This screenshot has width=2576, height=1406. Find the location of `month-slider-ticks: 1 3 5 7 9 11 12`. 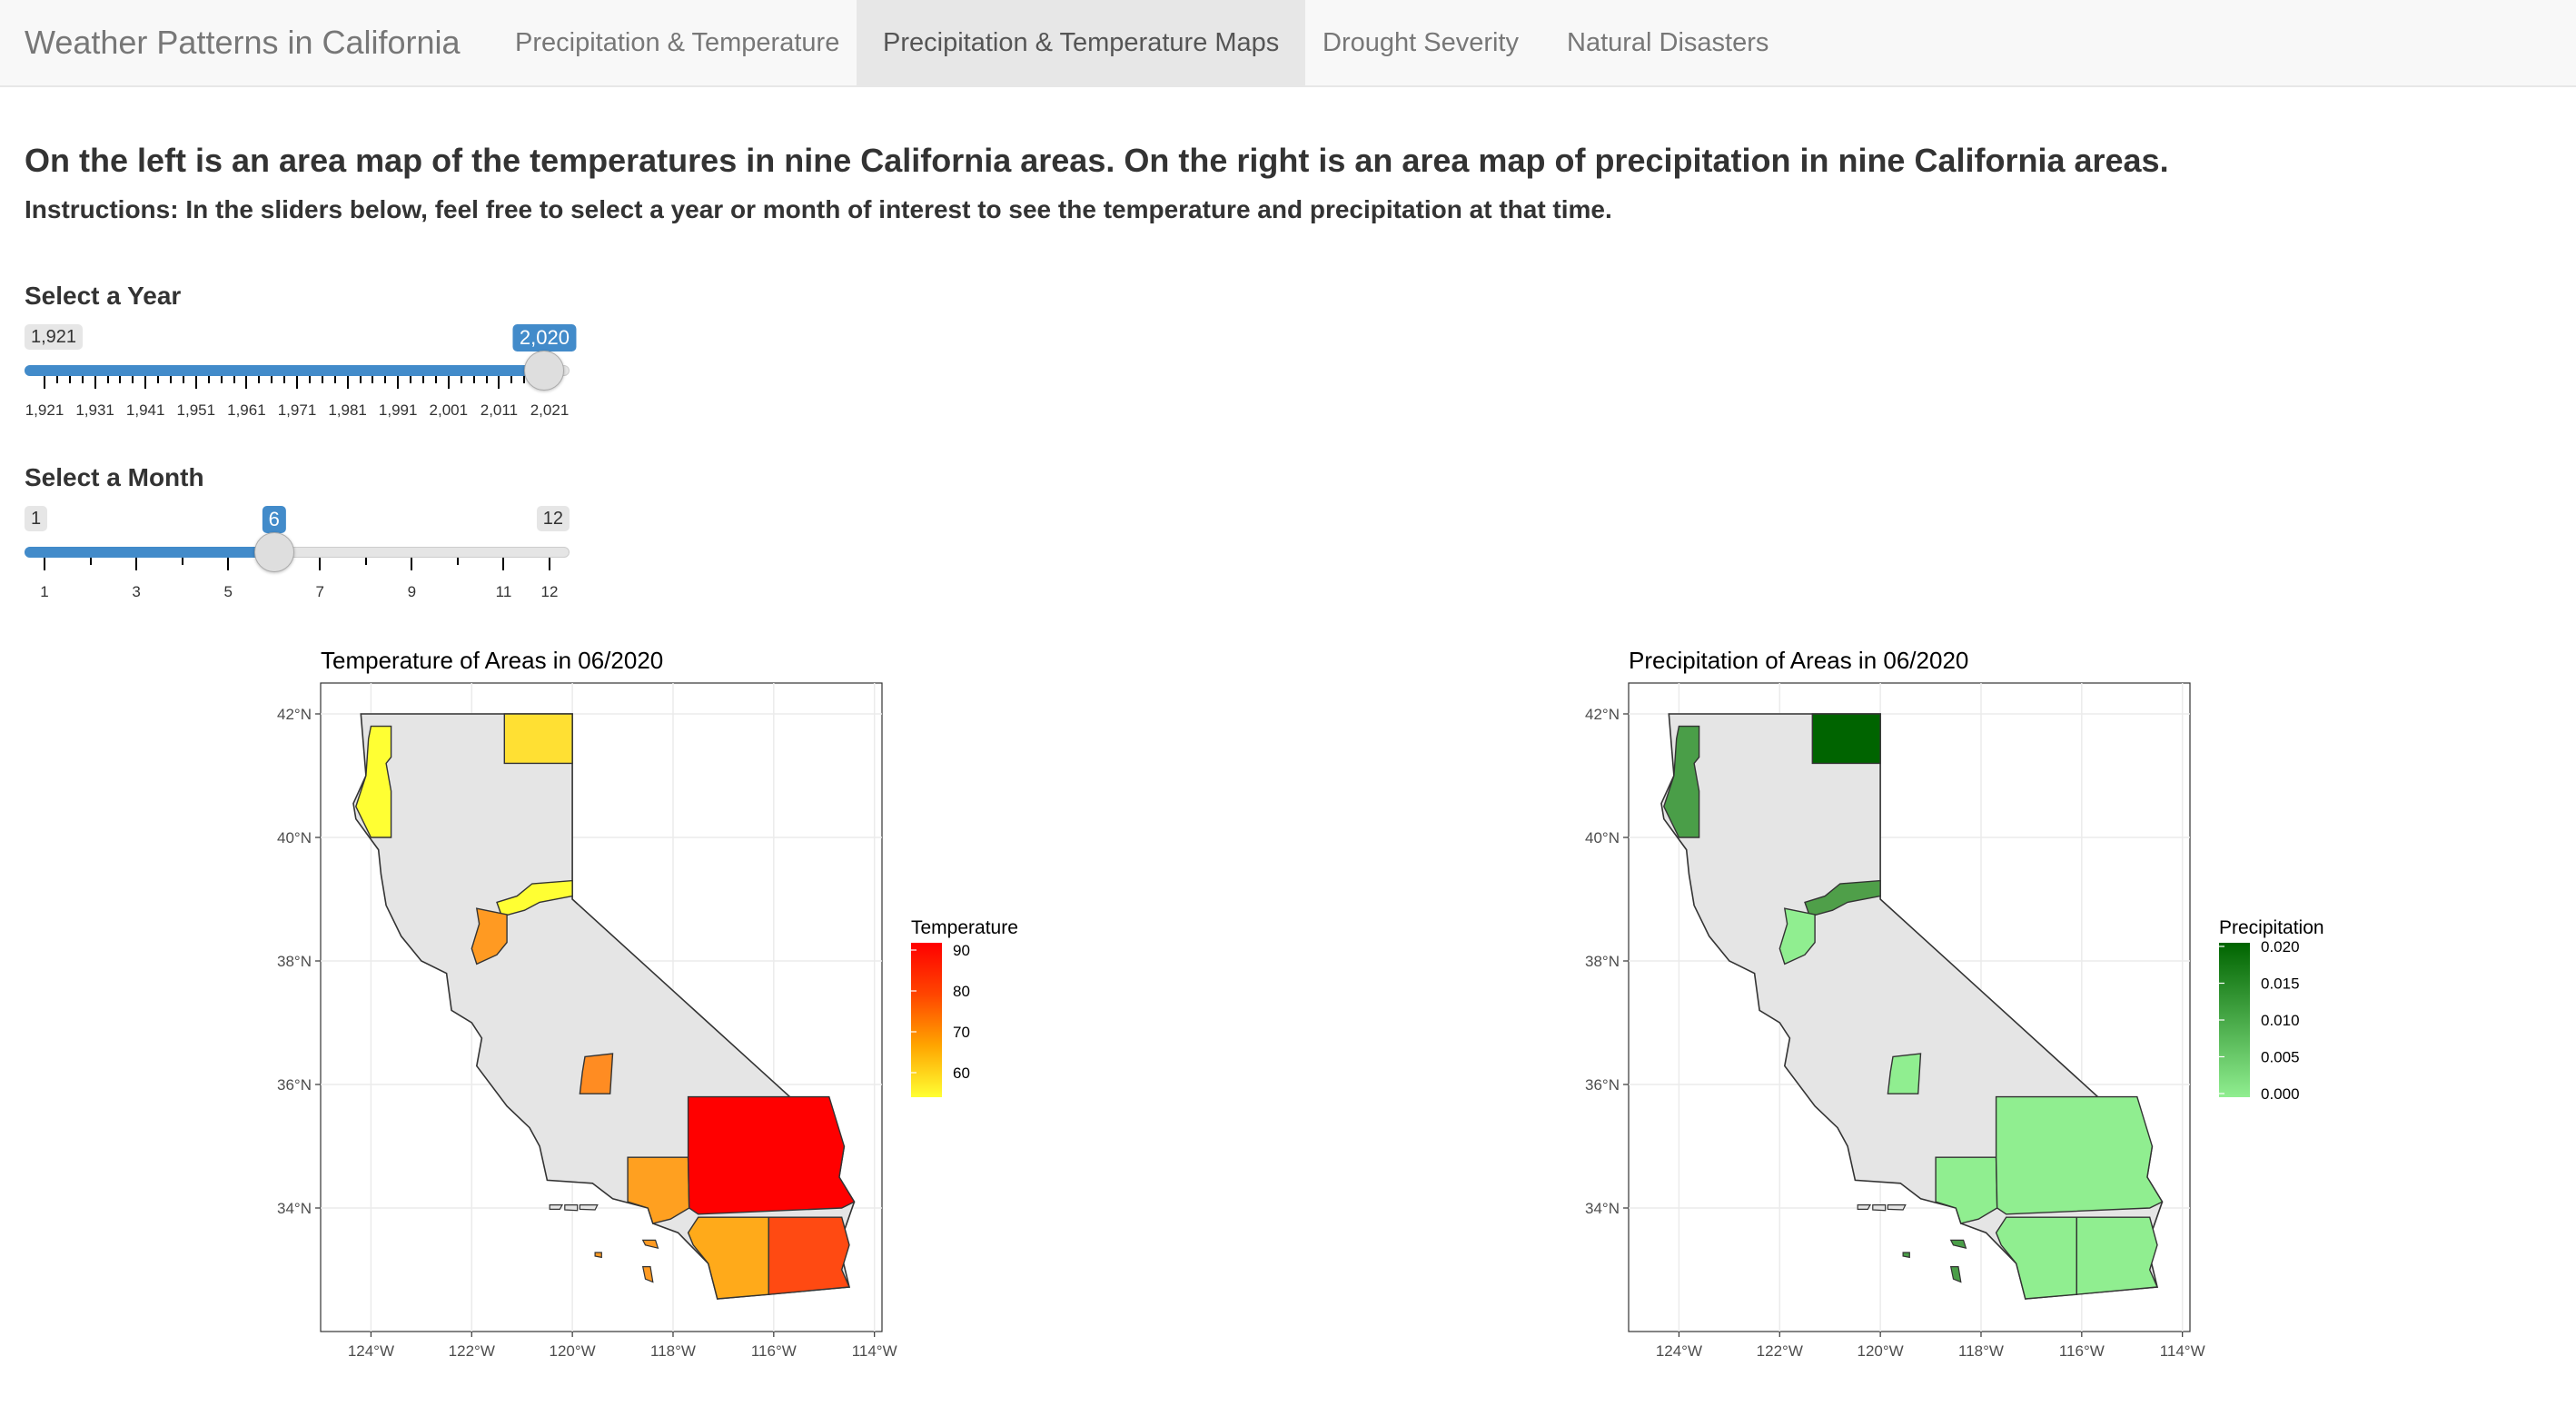

month-slider-ticks: 1 3 5 7 9 11 12 is located at coordinates (297, 585).